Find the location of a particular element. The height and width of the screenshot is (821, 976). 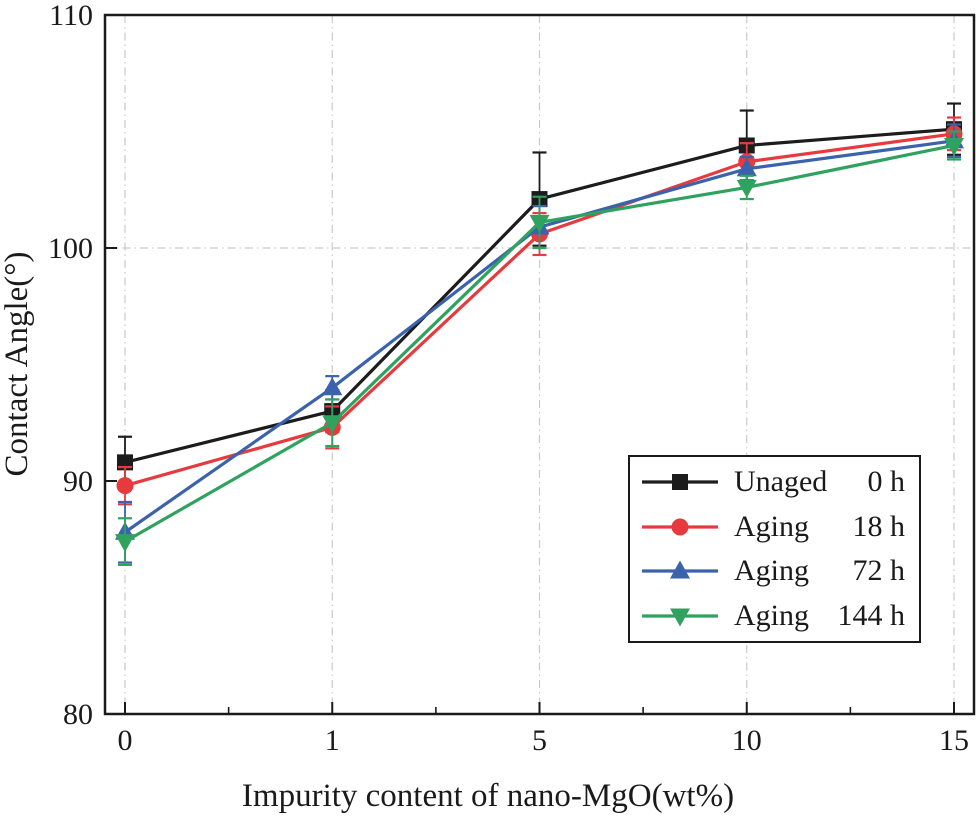

x-tick-label-10: 10 is located at coordinates (747, 740).